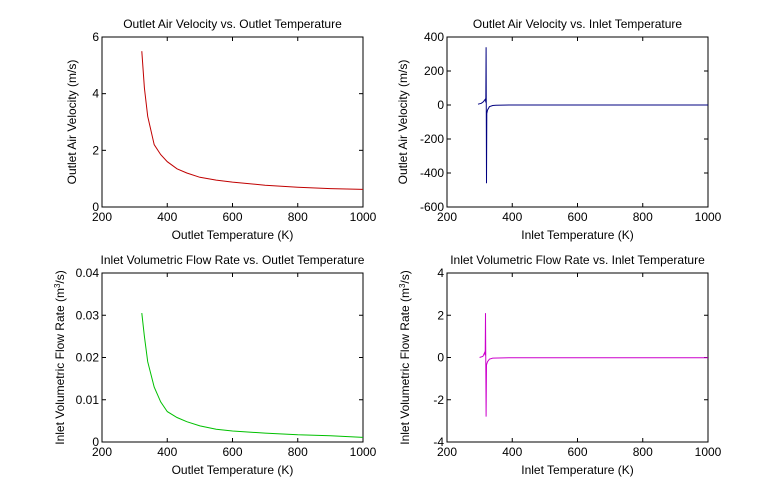  What do you see at coordinates (88, 400) in the screenshot?
I see `y-tick-label: 0.01` at bounding box center [88, 400].